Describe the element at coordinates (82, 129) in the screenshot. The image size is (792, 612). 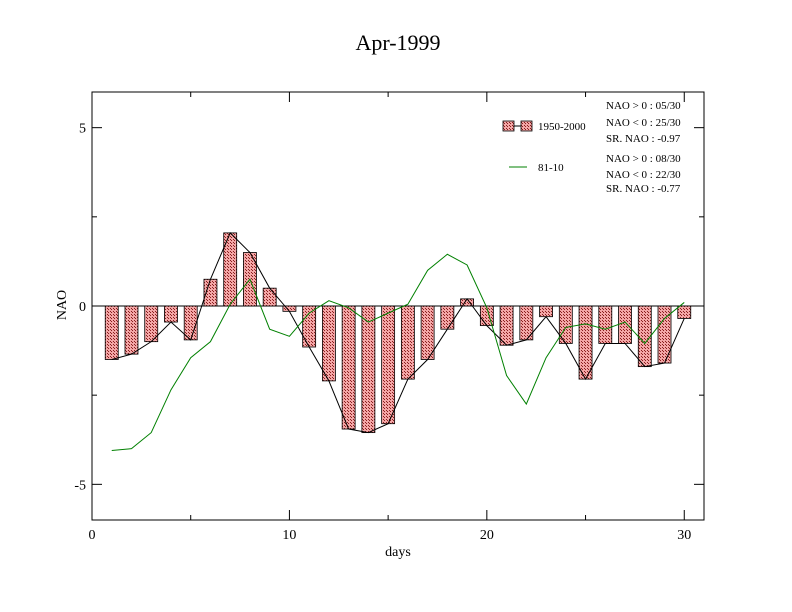
I see `y-tick-label: 5` at that location.